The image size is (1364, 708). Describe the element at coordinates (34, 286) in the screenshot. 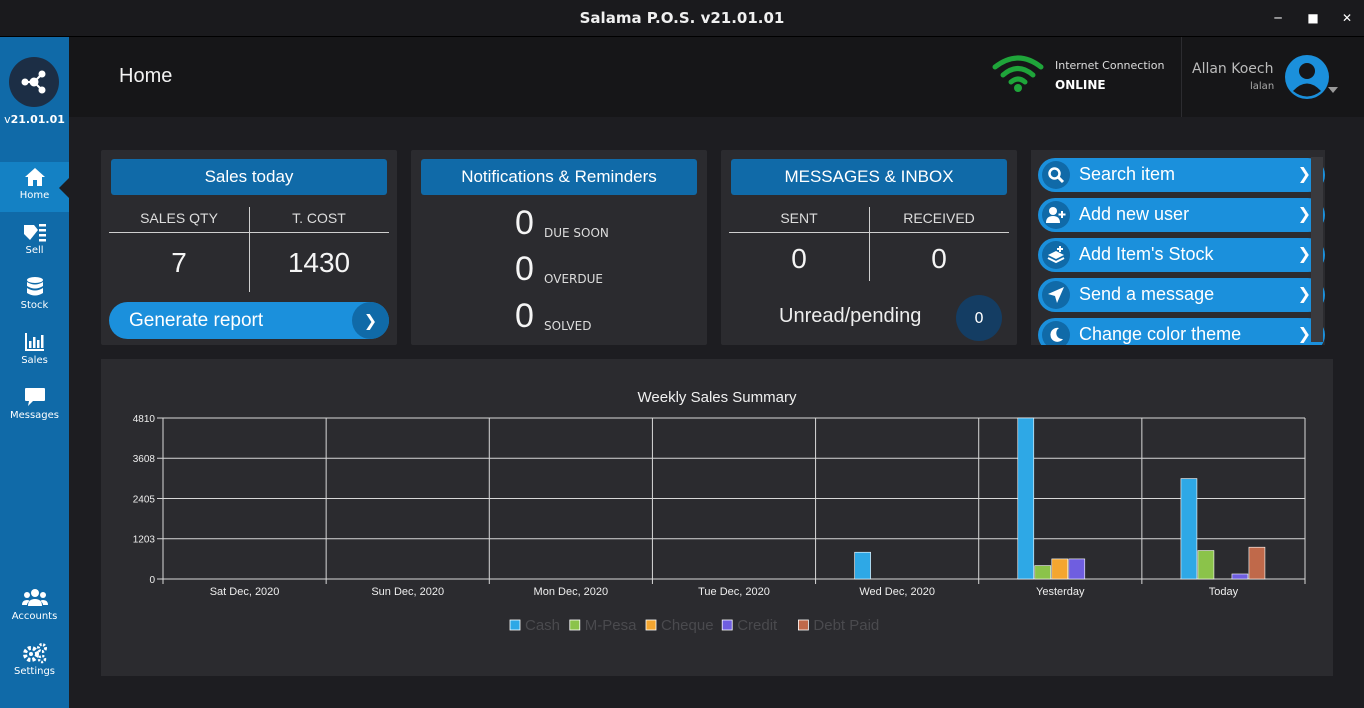

I see `database-icon` at that location.